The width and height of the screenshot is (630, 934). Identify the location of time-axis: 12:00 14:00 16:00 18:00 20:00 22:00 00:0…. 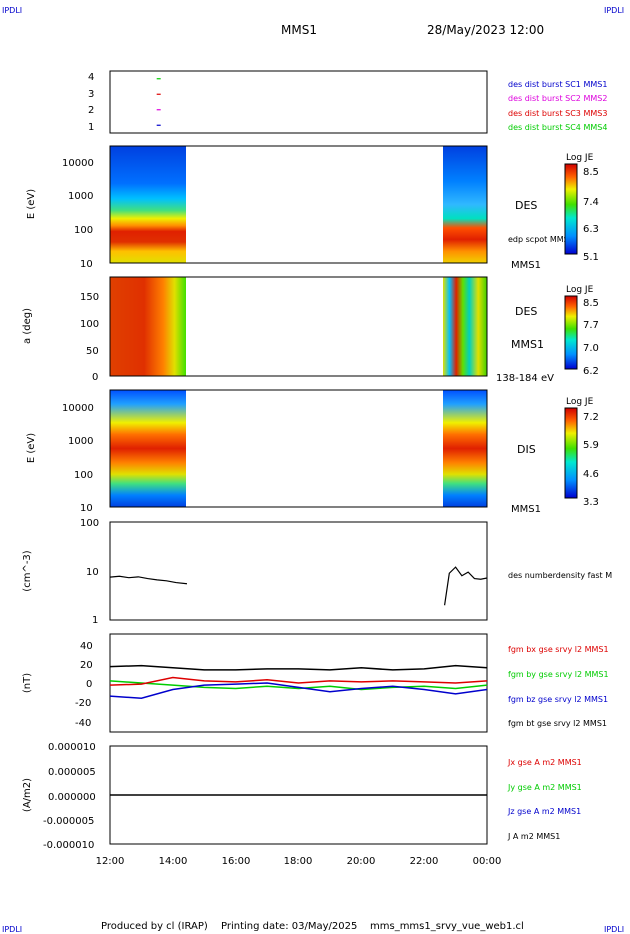
(299, 861).